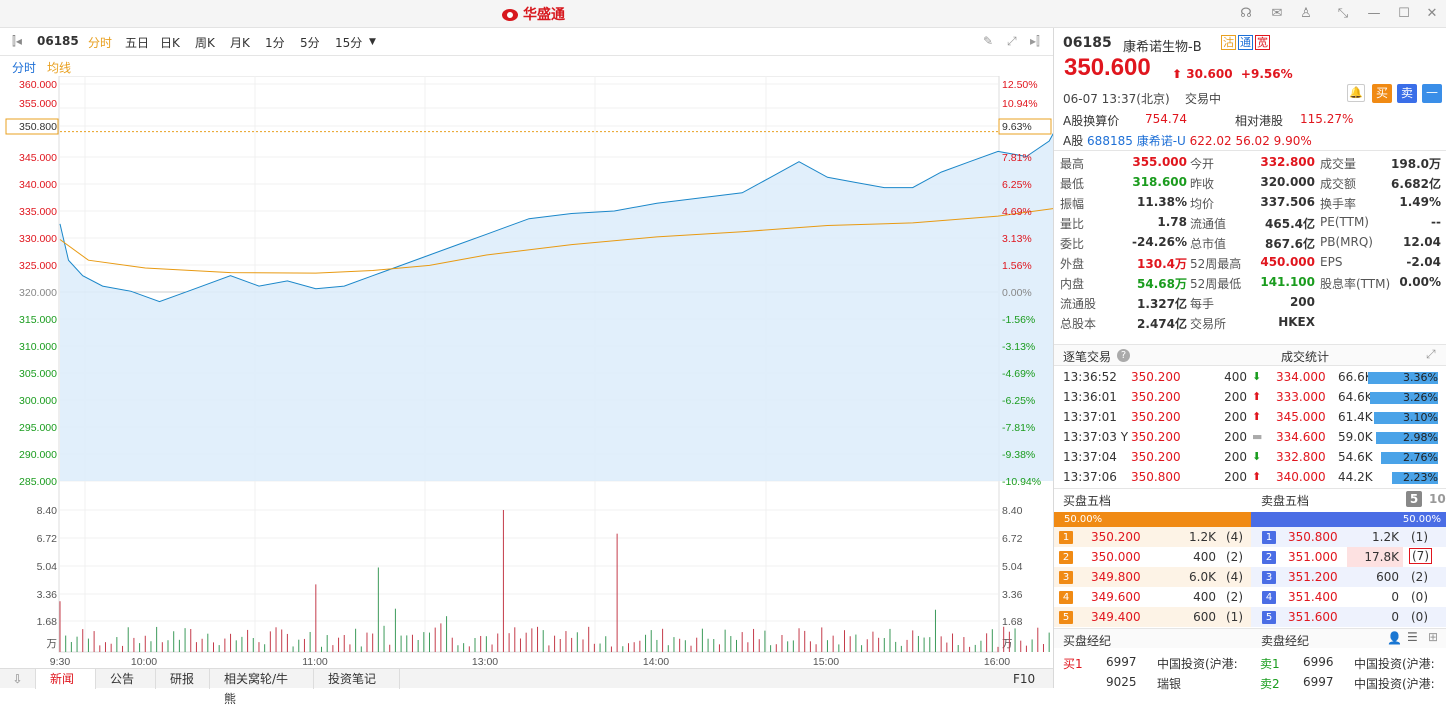  Describe the element at coordinates (1161, 141) in the screenshot. I see `a-name: 康希诺-U` at that location.